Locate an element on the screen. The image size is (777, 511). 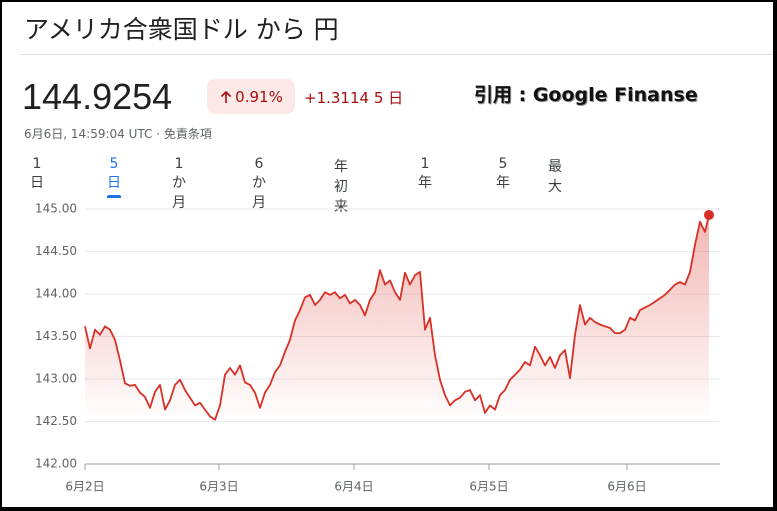
y-tick-label: 142.50 is located at coordinates (56, 421).